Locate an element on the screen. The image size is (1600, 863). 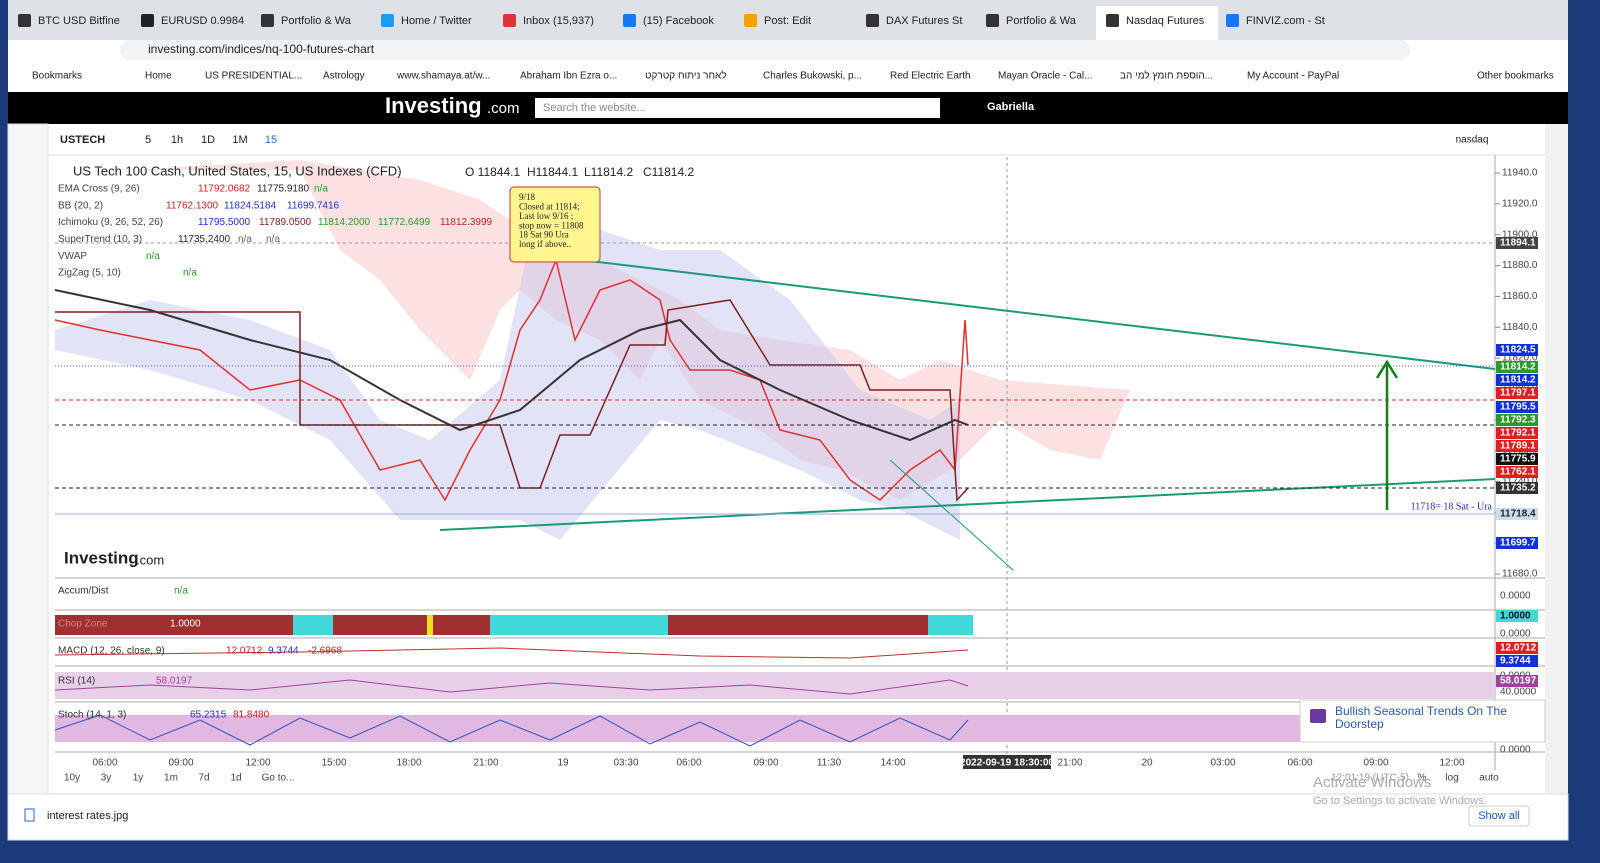
popup-text: Bullish Seasonal Trends On The is located at coordinates (1421, 711).